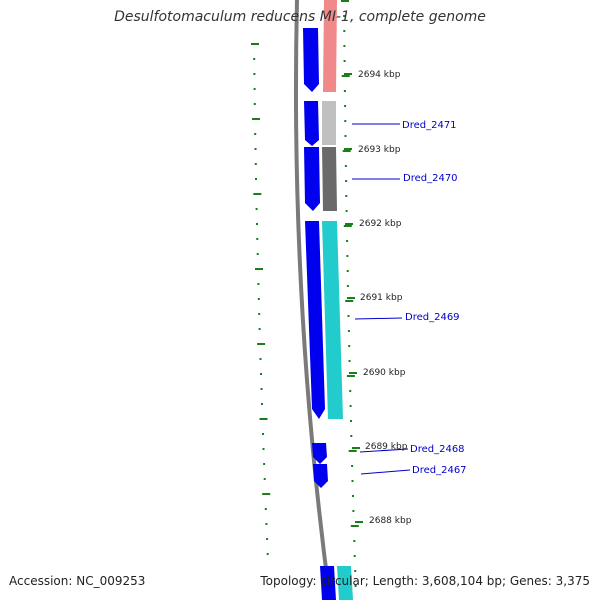 This screenshot has width=600, height=600. I want to click on cog-block-cyan-bottom, so click(345, 583).